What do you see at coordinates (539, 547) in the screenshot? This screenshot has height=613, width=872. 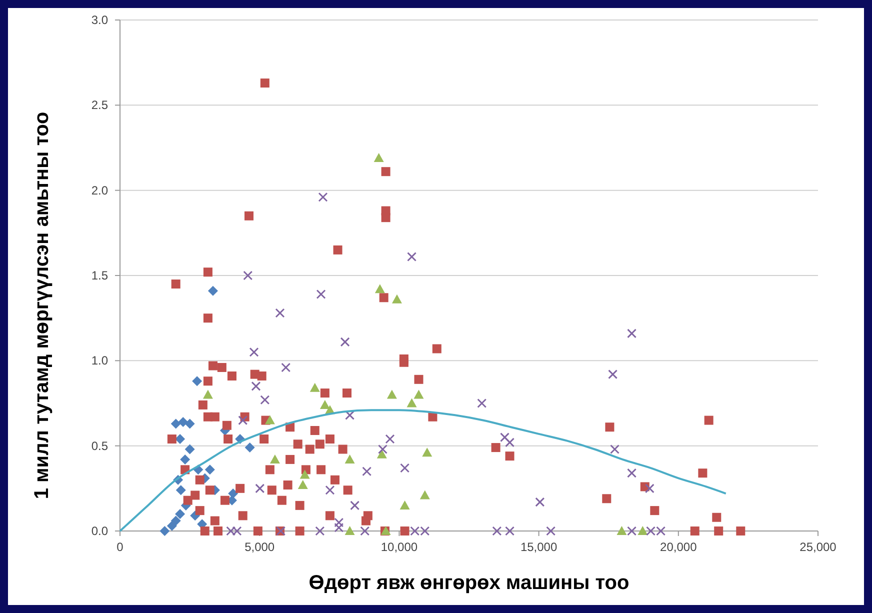 I see `x-tick-label: 15,000` at bounding box center [539, 547].